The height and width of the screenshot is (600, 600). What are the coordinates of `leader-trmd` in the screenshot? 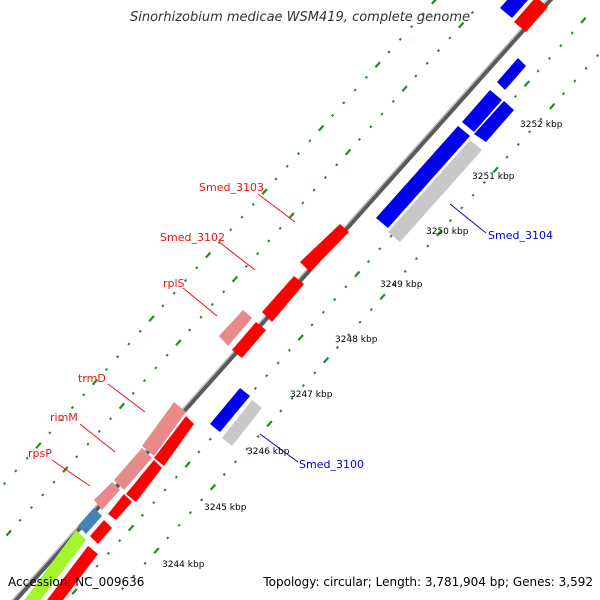 It's located at (126, 398).